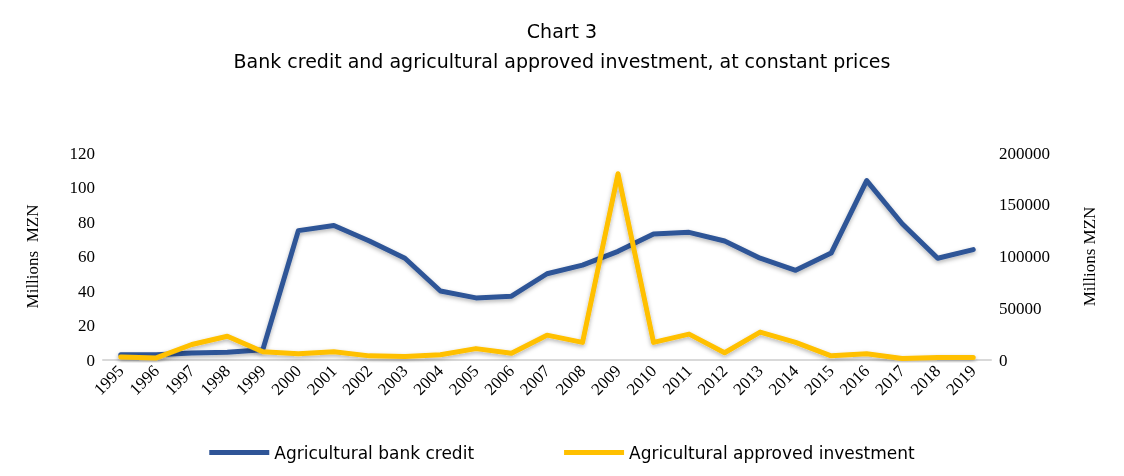 Image resolution: width=1124 pixels, height=476 pixels. Describe the element at coordinates (1089, 256) in the screenshot. I see `y2-axis-title: Millions MZN` at that location.